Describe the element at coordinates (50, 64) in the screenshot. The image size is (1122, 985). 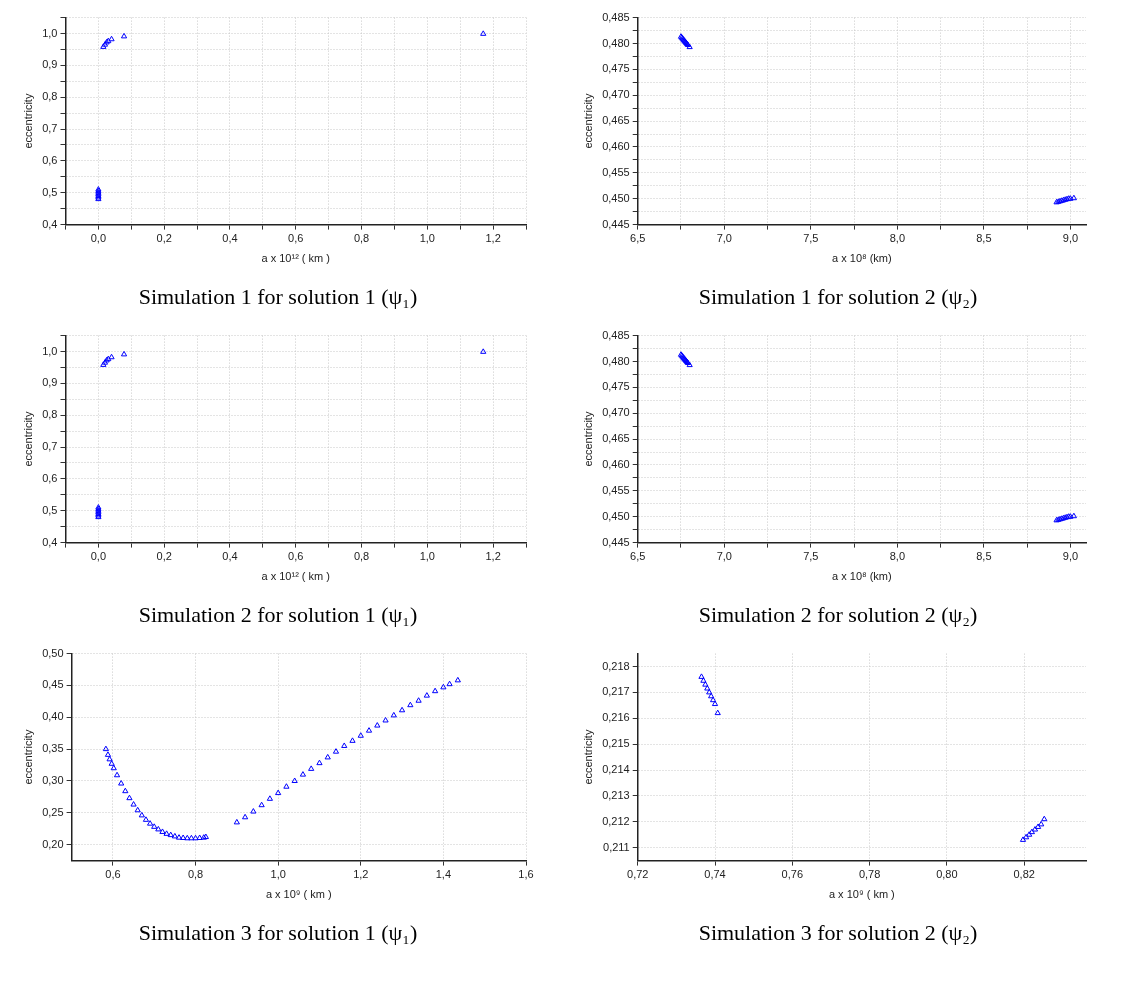
I see `y-tick-label: 0,9` at that location.